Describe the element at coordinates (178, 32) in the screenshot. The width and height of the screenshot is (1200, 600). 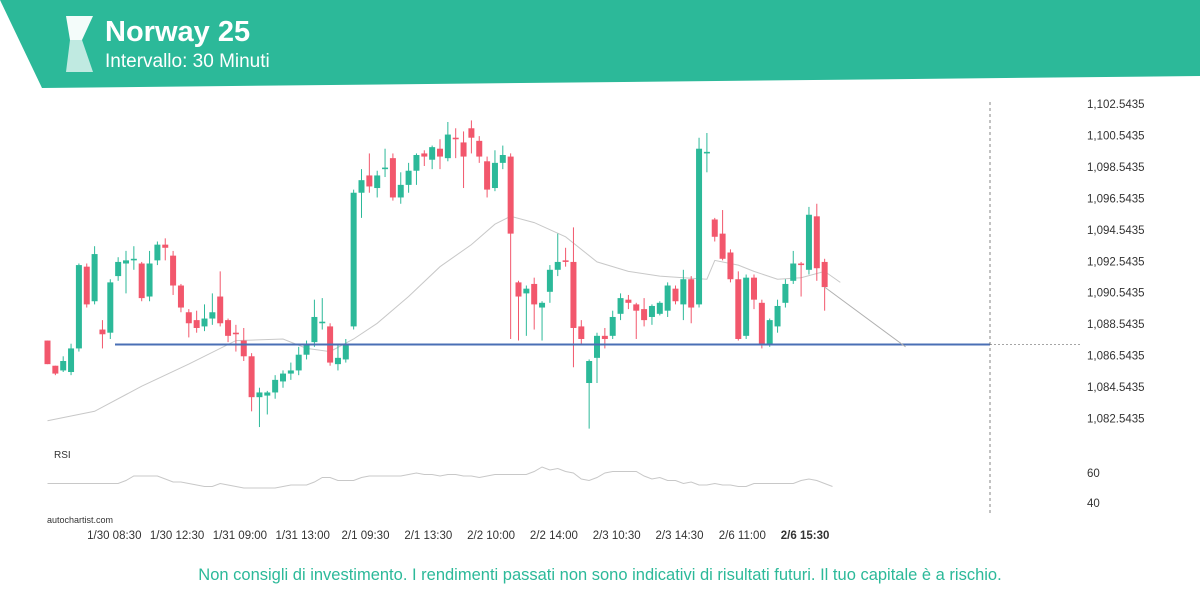
I see `page-title: Norway 25` at that location.